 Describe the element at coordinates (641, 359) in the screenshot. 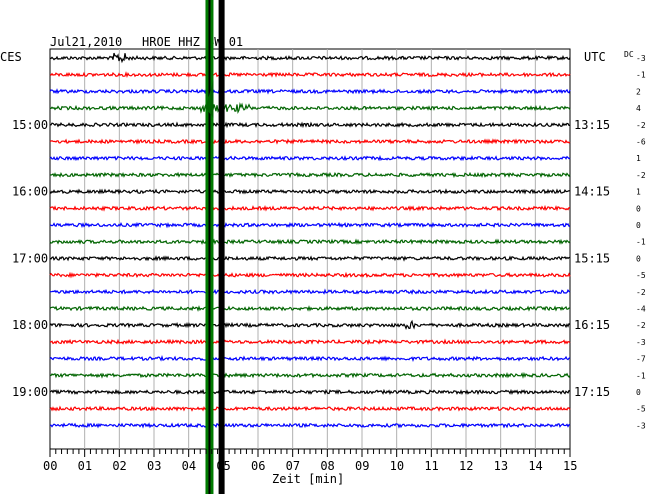

I see `dc-offset-label: -7` at that location.